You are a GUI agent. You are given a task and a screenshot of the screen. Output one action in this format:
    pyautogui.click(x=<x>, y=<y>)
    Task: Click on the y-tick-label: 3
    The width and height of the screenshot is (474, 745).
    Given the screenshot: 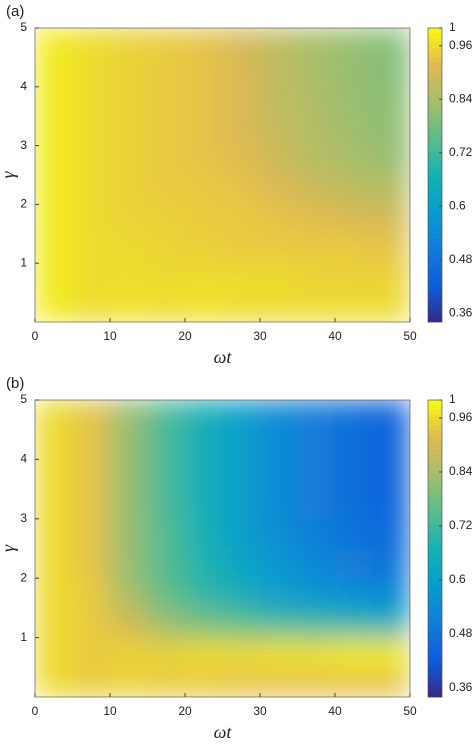 What is the action you would take?
    pyautogui.click(x=23, y=518)
    